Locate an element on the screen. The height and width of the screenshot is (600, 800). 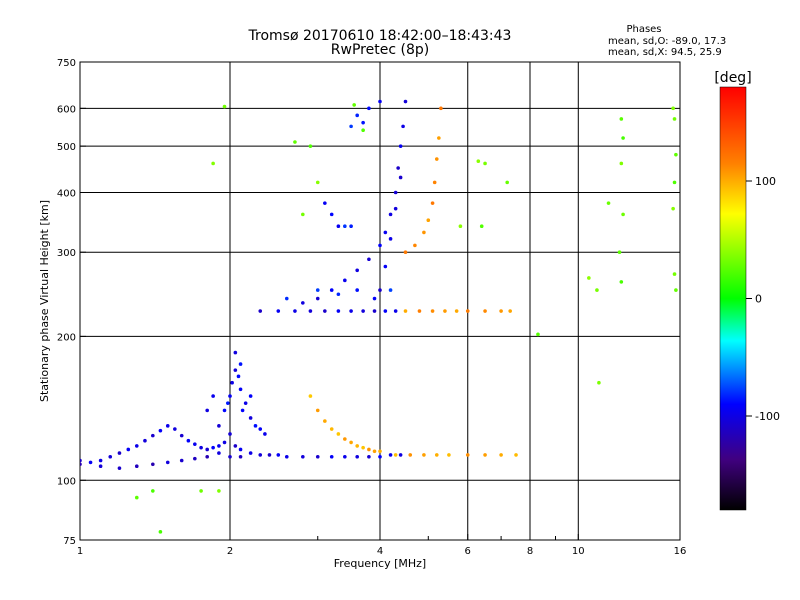
x-tick-label: 16 is located at coordinates (680, 551).